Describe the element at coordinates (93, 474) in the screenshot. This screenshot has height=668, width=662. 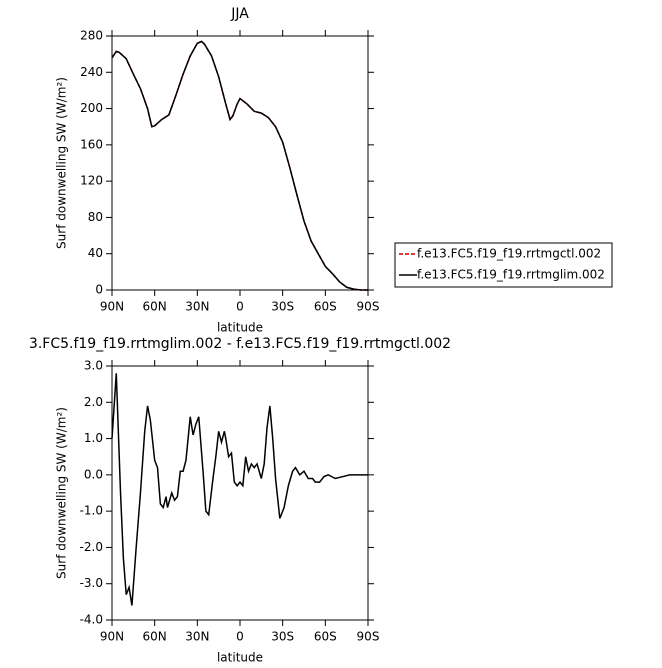
I see `y-tick-label: 0.0` at that location.